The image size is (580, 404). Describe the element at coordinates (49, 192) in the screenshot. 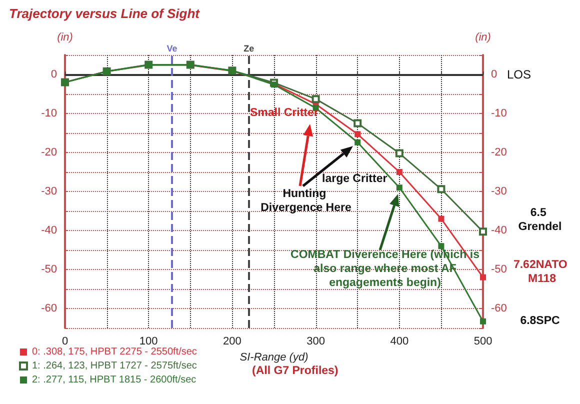

I see `y-tick-label: -30` at that location.